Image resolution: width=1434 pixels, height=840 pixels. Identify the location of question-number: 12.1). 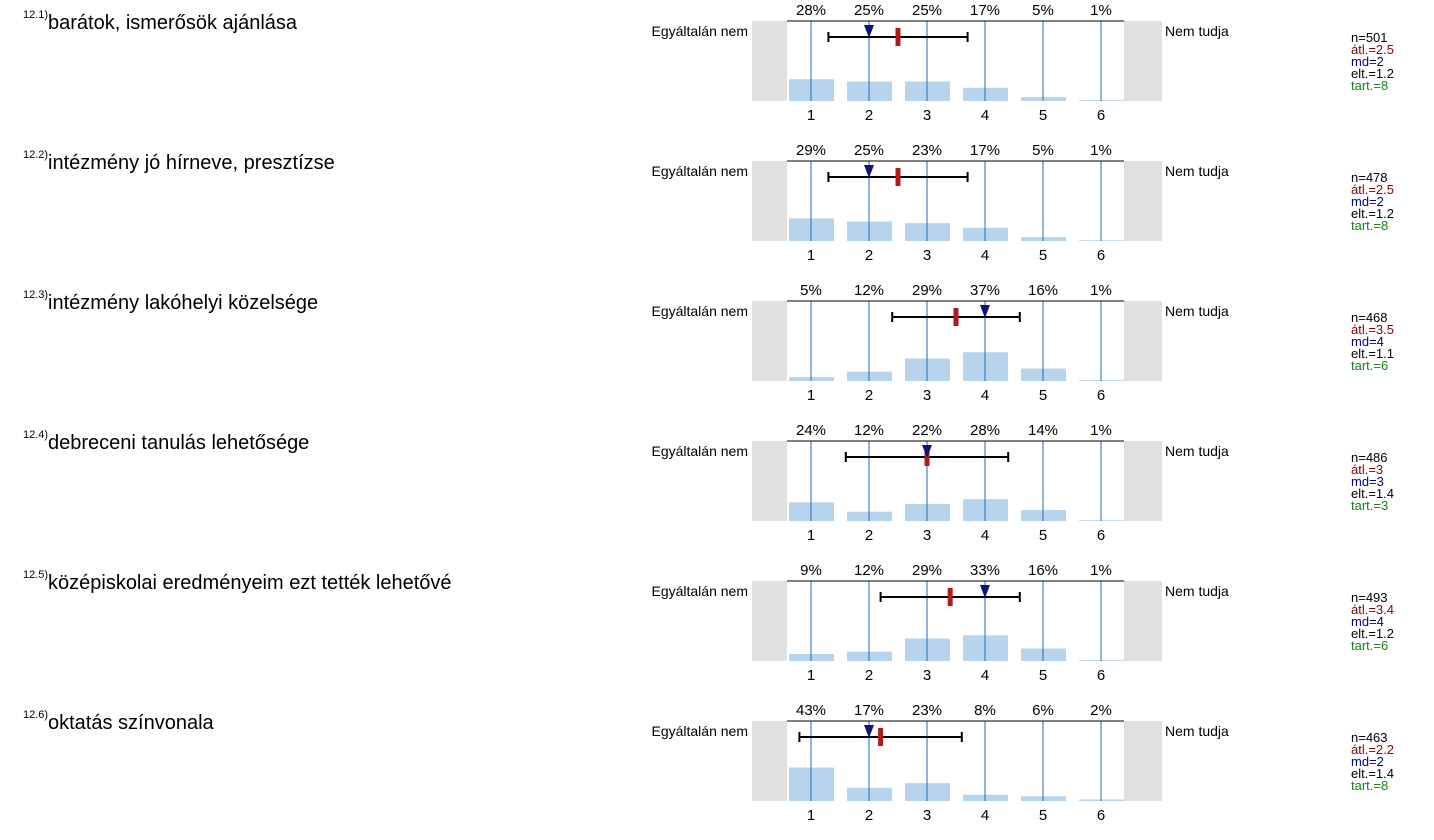
(36, 15).